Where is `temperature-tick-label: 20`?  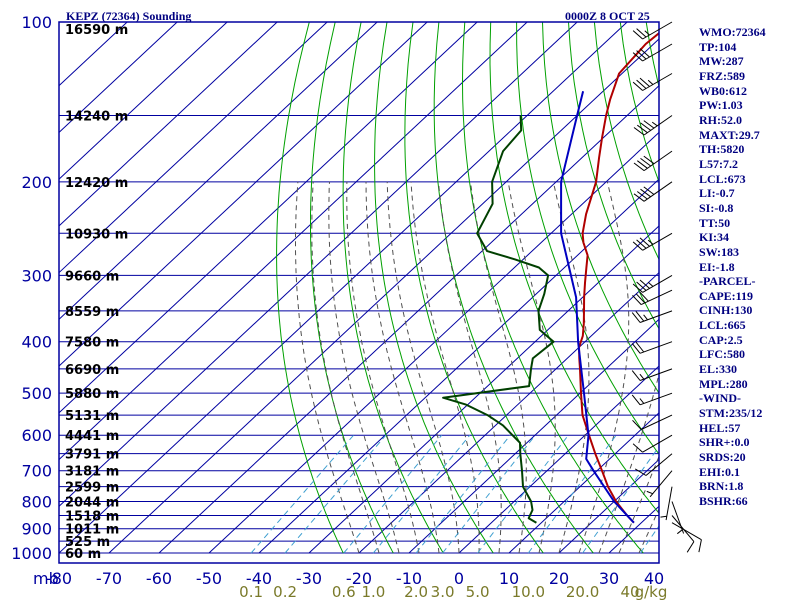
temperature-tick-label: 20 is located at coordinates (559, 578).